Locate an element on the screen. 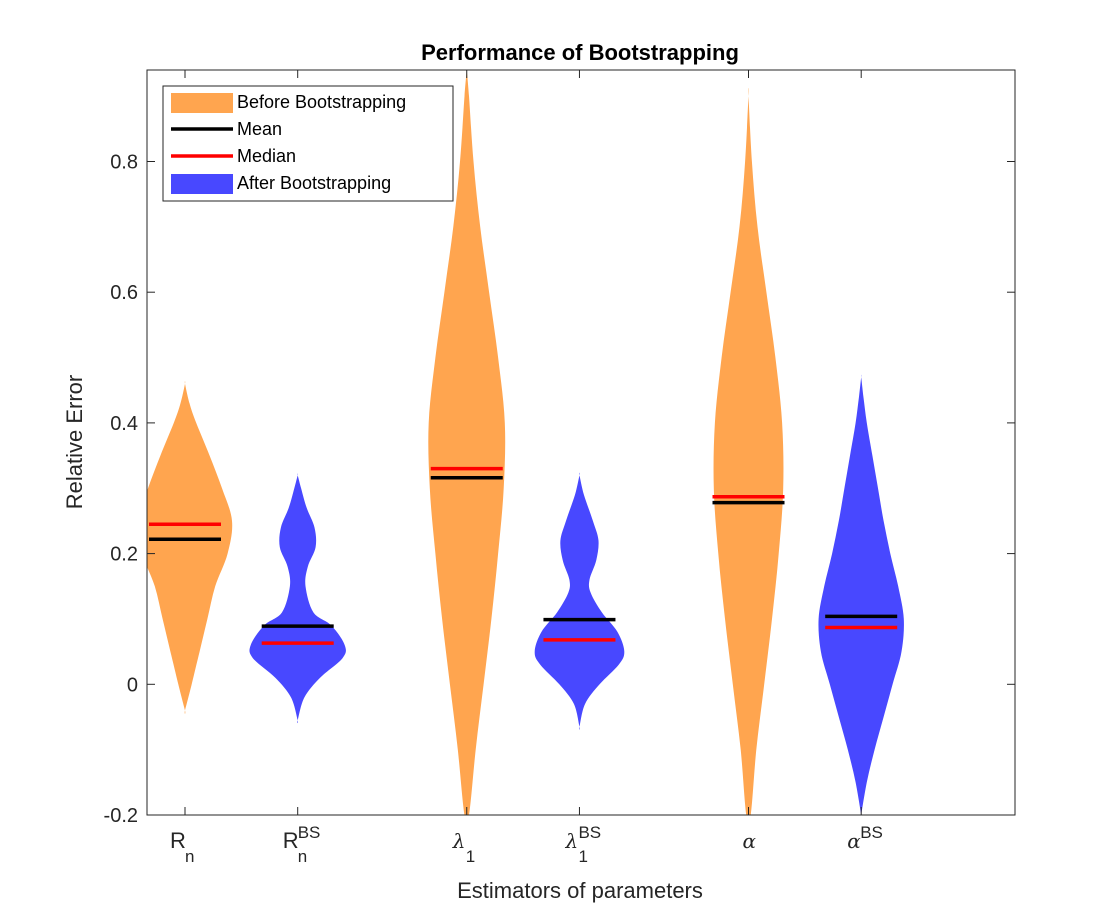 The image size is (1120, 916). x-tick-label-0: Rn is located at coordinates (182, 847).